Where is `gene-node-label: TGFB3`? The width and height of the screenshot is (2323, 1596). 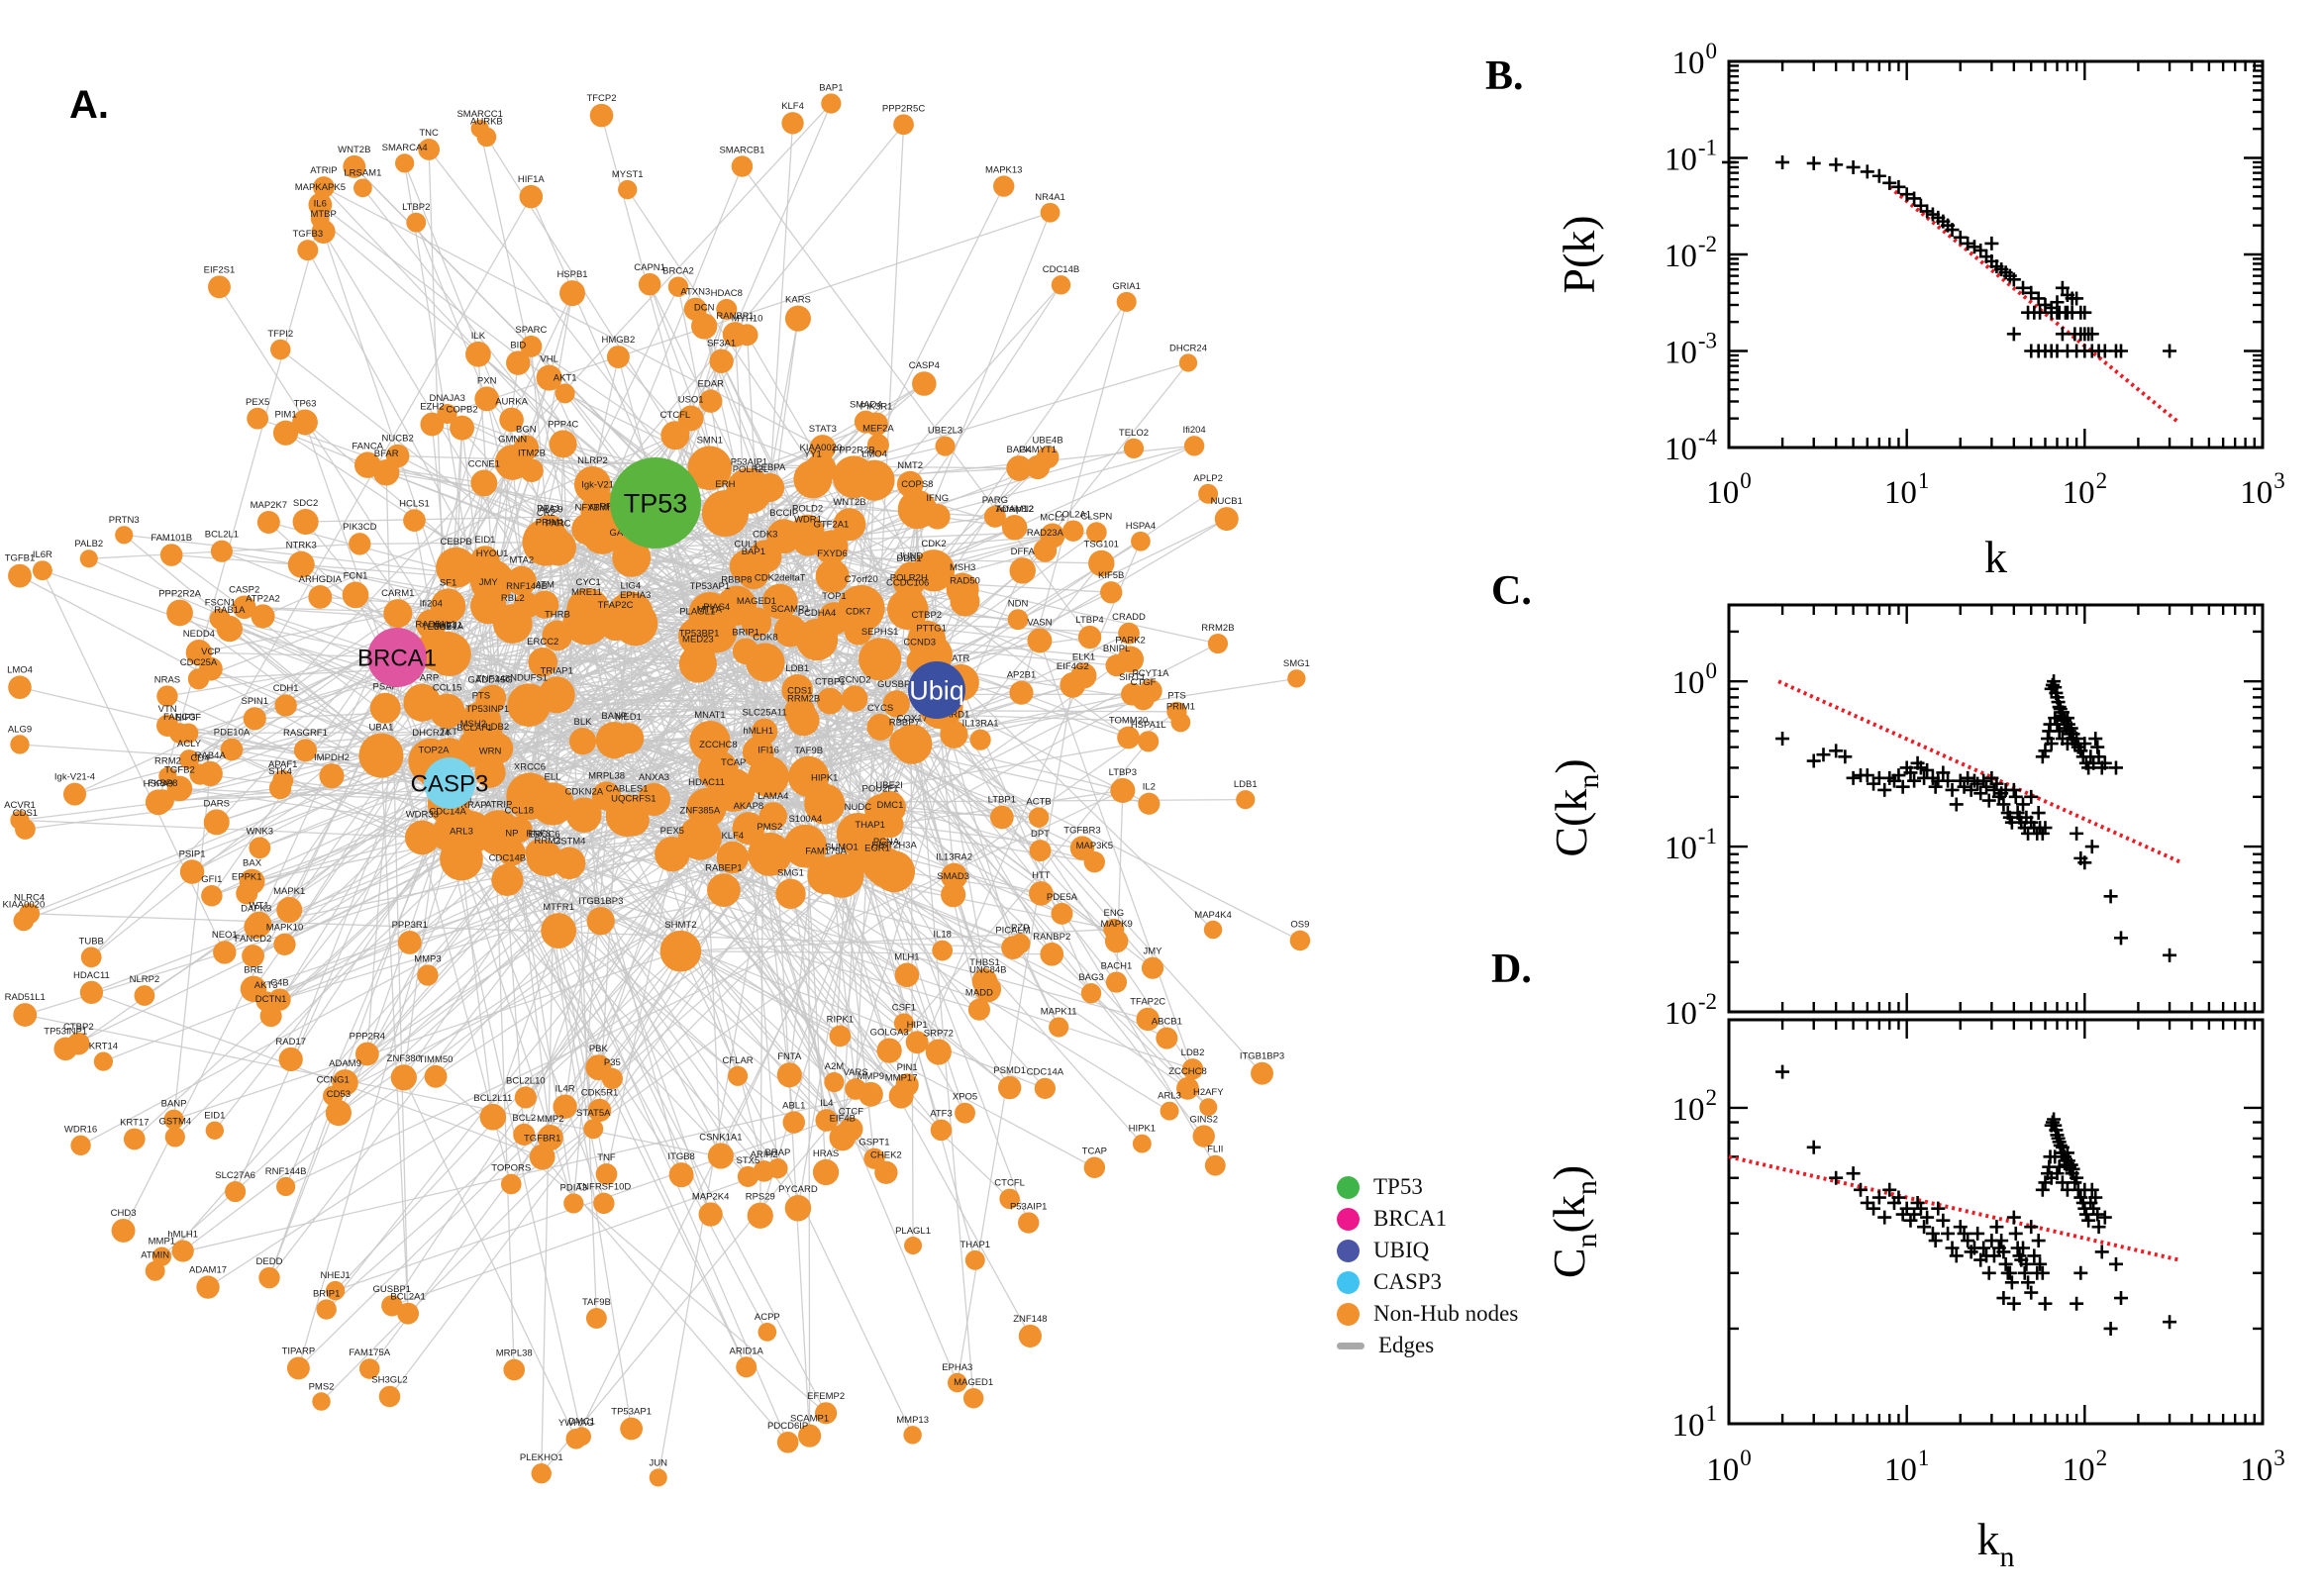 gene-node-label: TGFB3 is located at coordinates (308, 234).